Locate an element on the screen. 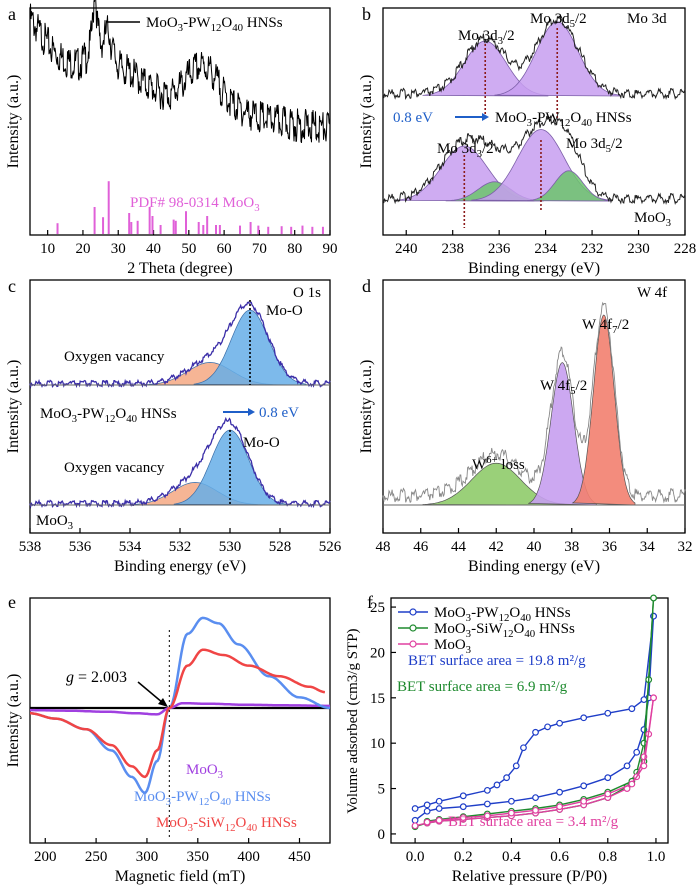 The image size is (700, 894). panel-f-ytick-label: 10 is located at coordinates (377, 744).